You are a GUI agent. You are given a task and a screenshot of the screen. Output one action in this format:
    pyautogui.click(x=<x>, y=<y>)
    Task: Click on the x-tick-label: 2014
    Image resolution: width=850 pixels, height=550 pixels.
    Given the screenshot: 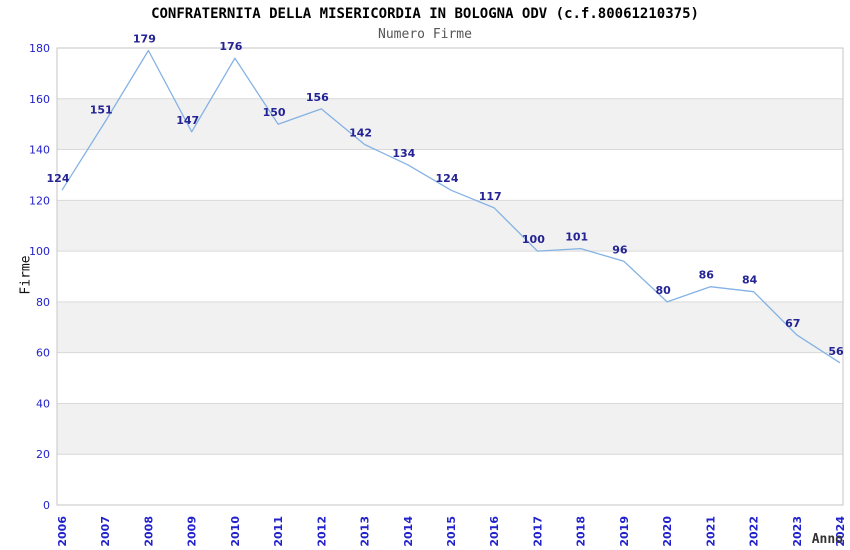 What is the action you would take?
    pyautogui.click(x=408, y=531)
    